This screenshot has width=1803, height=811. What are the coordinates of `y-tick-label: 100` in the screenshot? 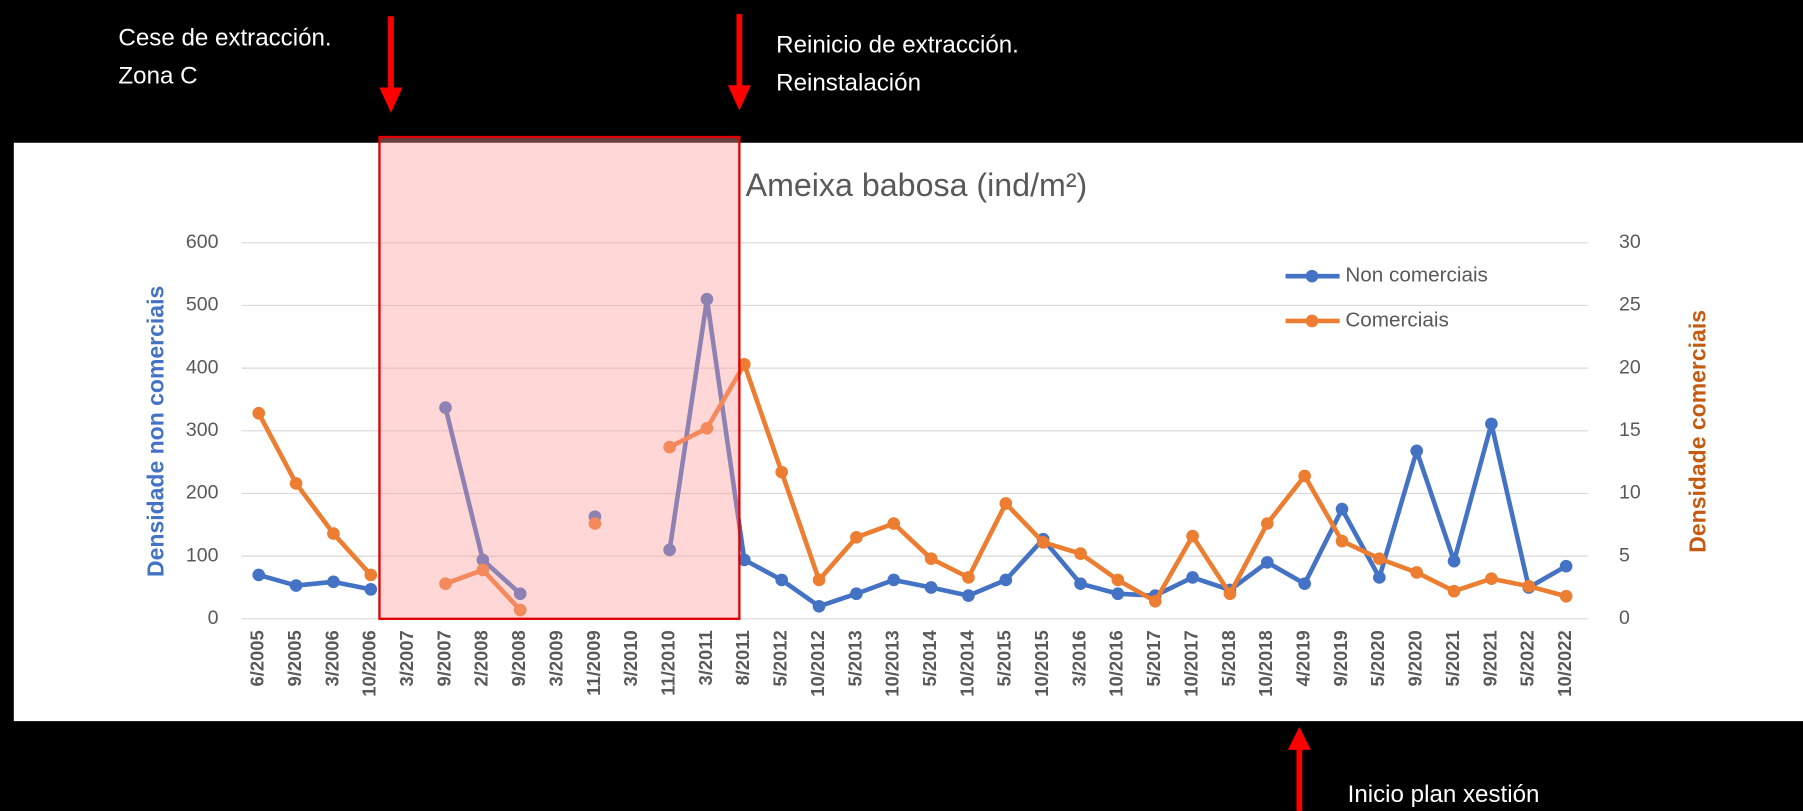 It's located at (202, 555).